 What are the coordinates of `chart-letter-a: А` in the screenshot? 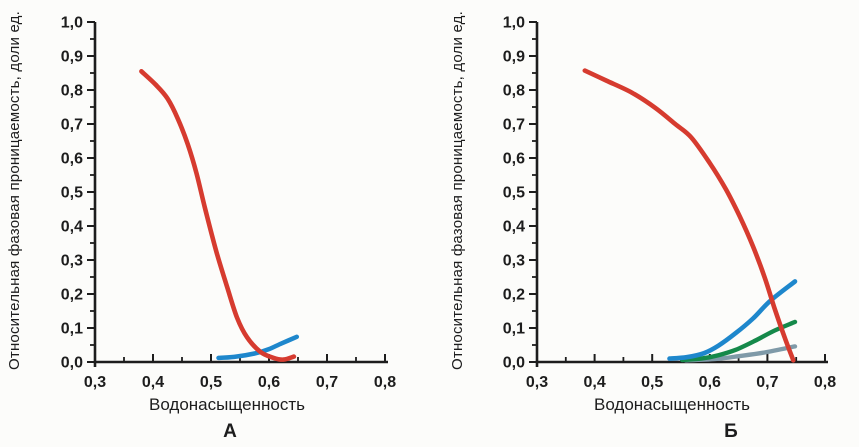 It's located at (230, 431).